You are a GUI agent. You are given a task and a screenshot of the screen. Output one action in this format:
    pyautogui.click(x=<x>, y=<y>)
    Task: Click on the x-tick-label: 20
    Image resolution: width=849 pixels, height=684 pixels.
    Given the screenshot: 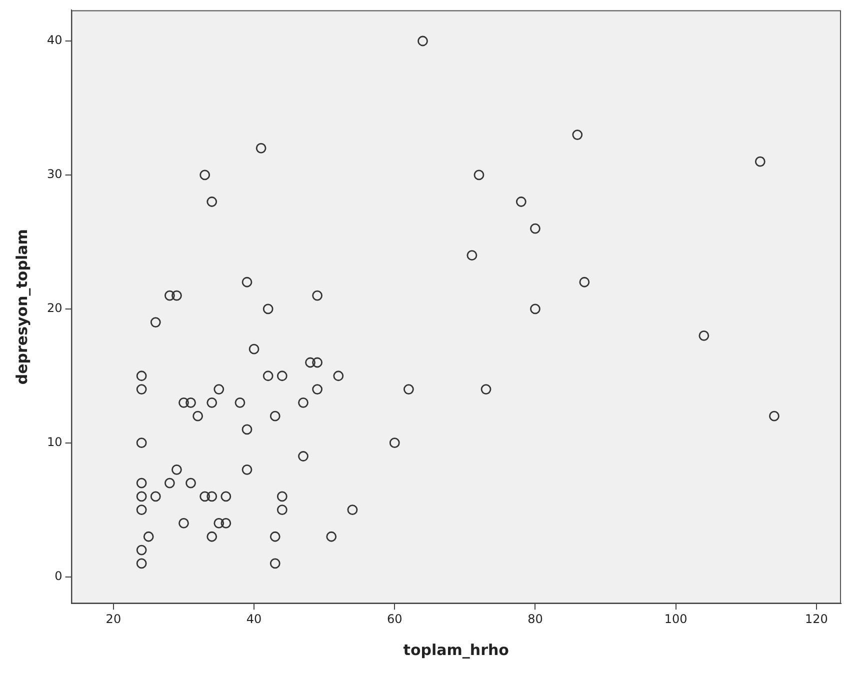 What is the action you would take?
    pyautogui.click(x=114, y=619)
    